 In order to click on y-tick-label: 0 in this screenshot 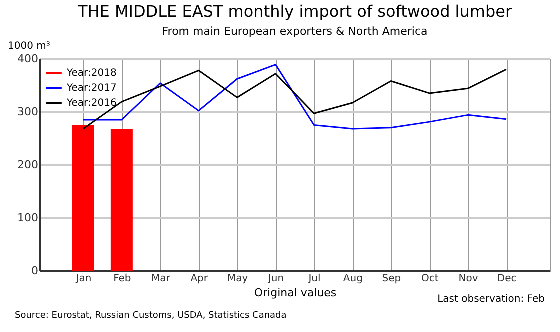, I will do `click(35, 271)`.